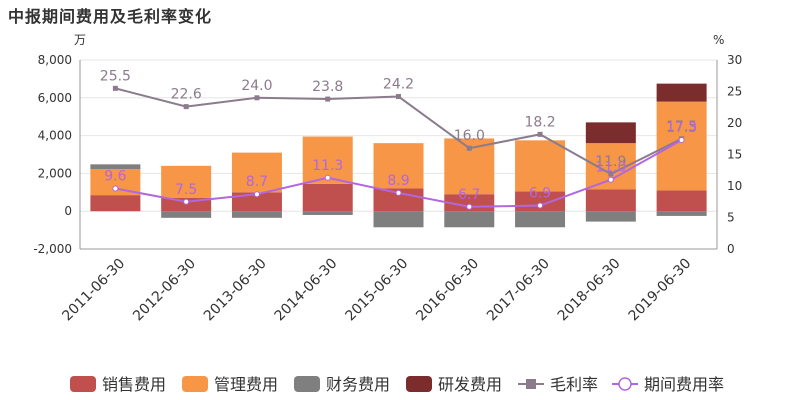  What do you see at coordinates (246, 384) in the screenshot?
I see `legend-label: 管理费用` at bounding box center [246, 384].